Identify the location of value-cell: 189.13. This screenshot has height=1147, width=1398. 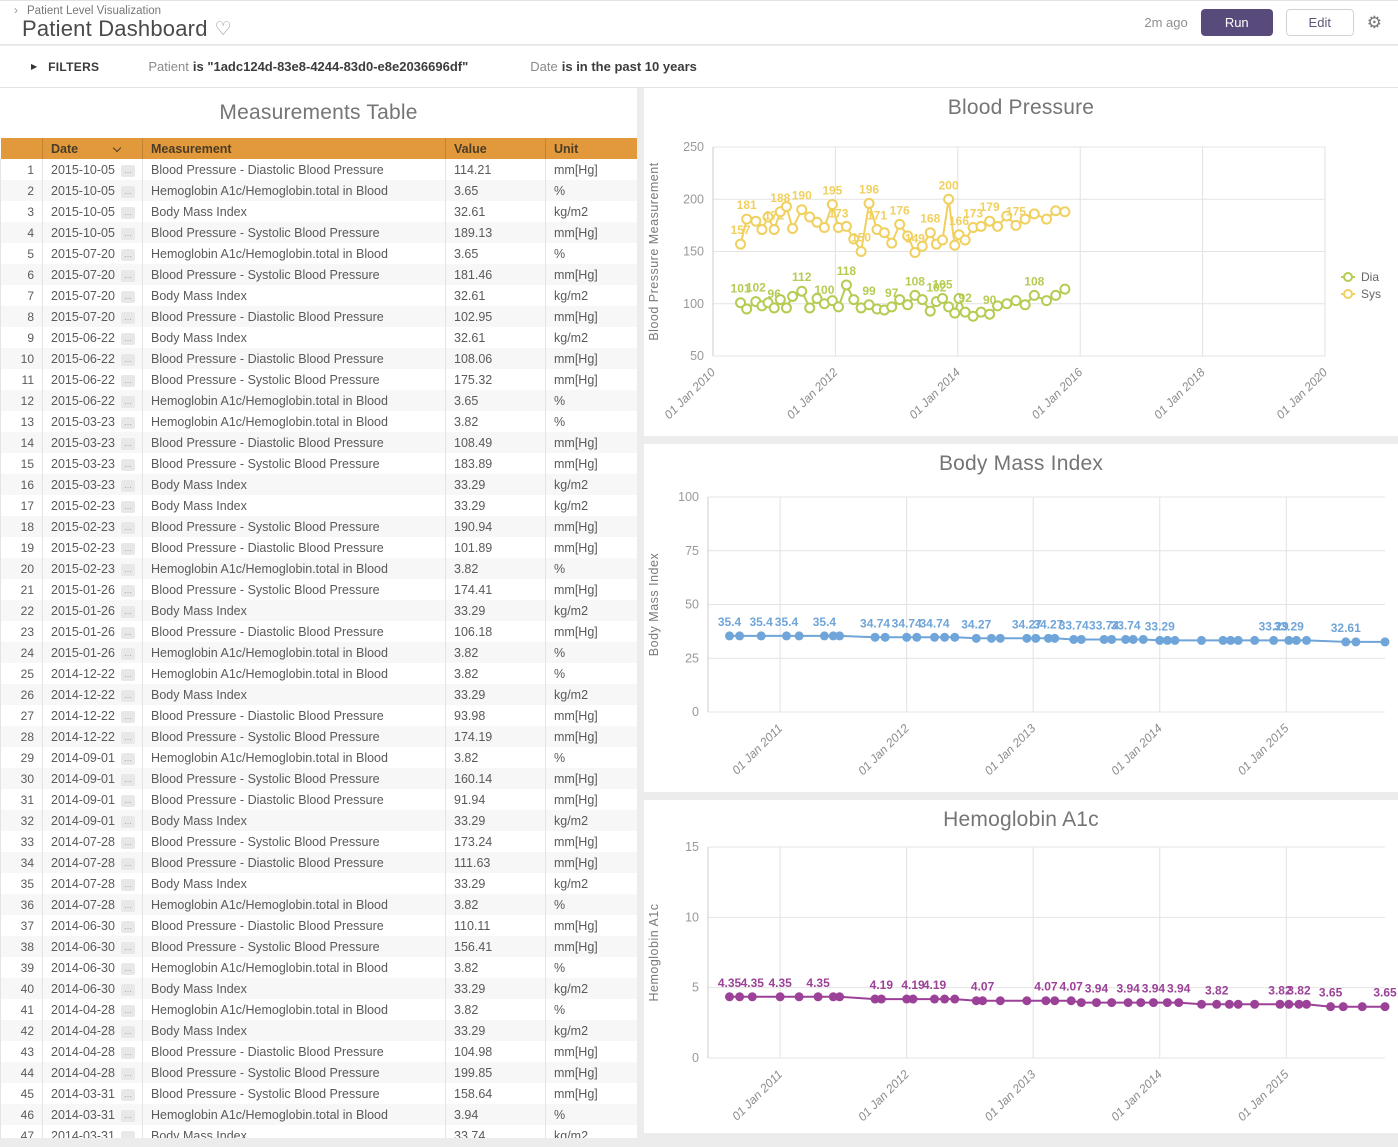
(495, 232).